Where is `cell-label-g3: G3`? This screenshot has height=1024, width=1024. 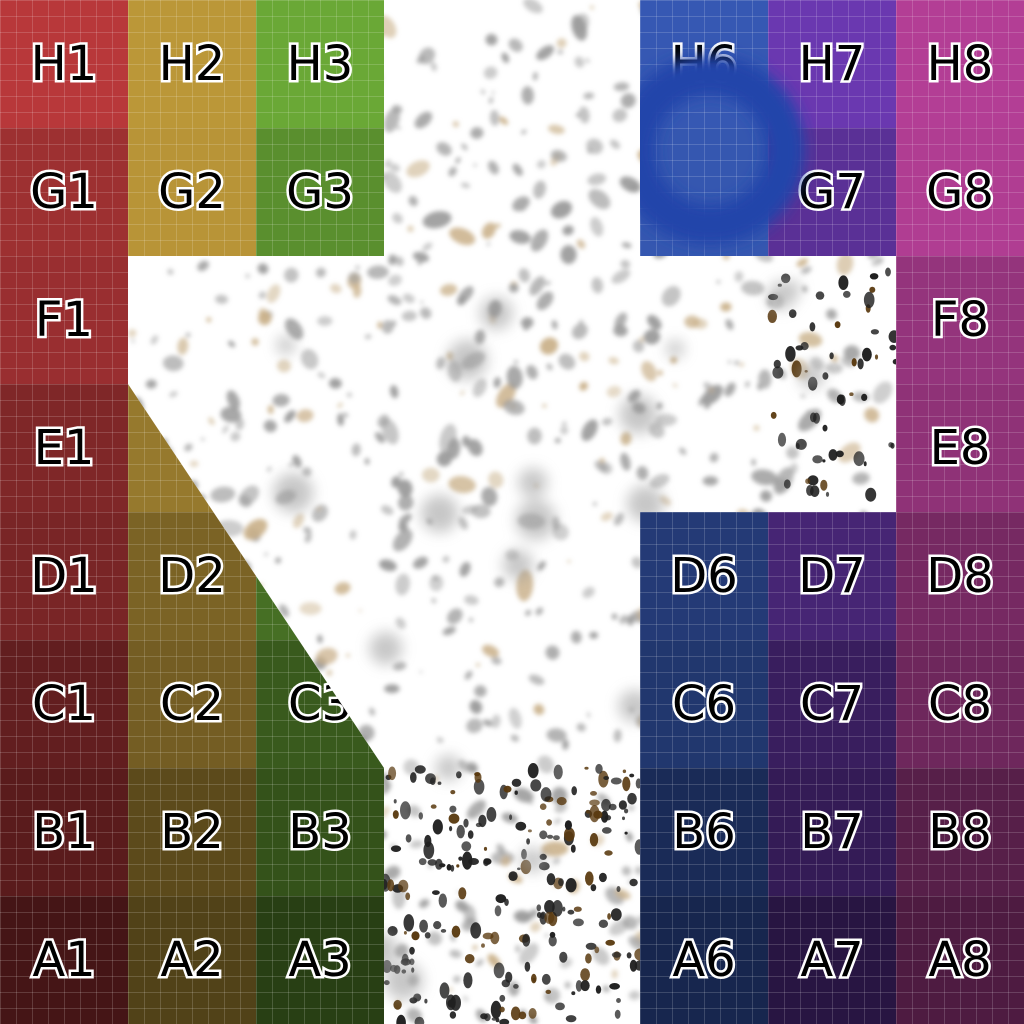 cell-label-g3: G3 is located at coordinates (320, 192).